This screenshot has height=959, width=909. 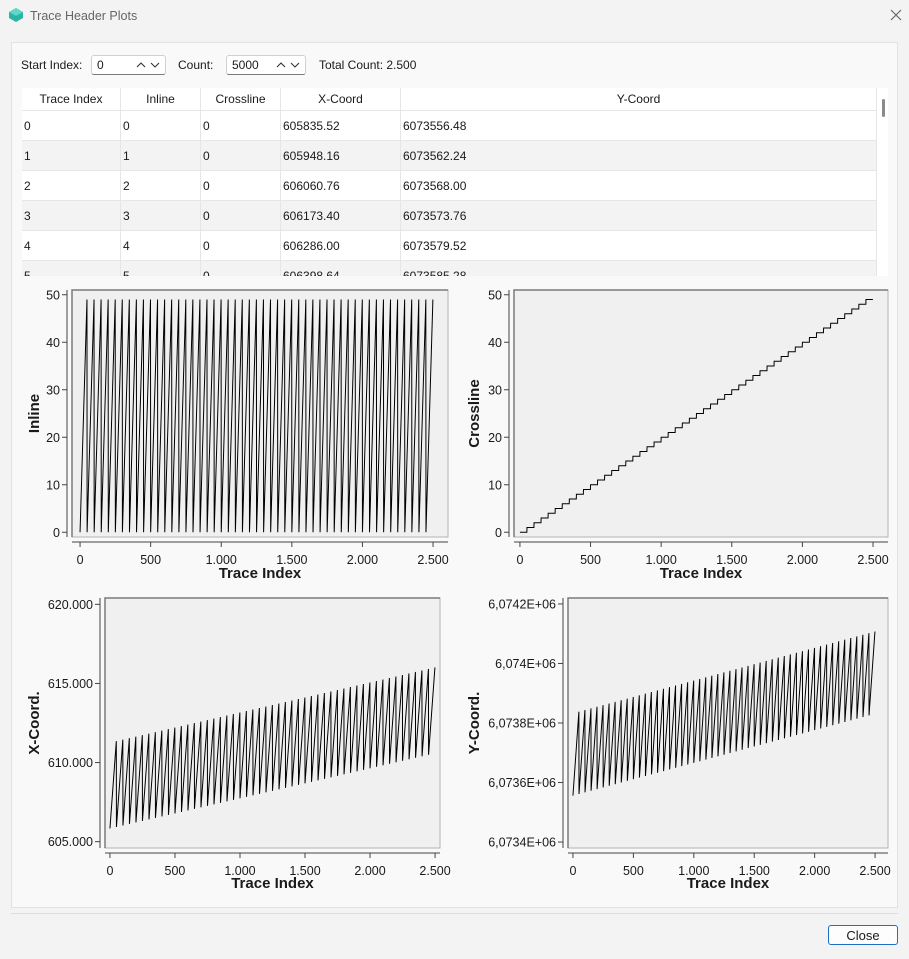 I want to click on close-button: Close, so click(x=863, y=935).